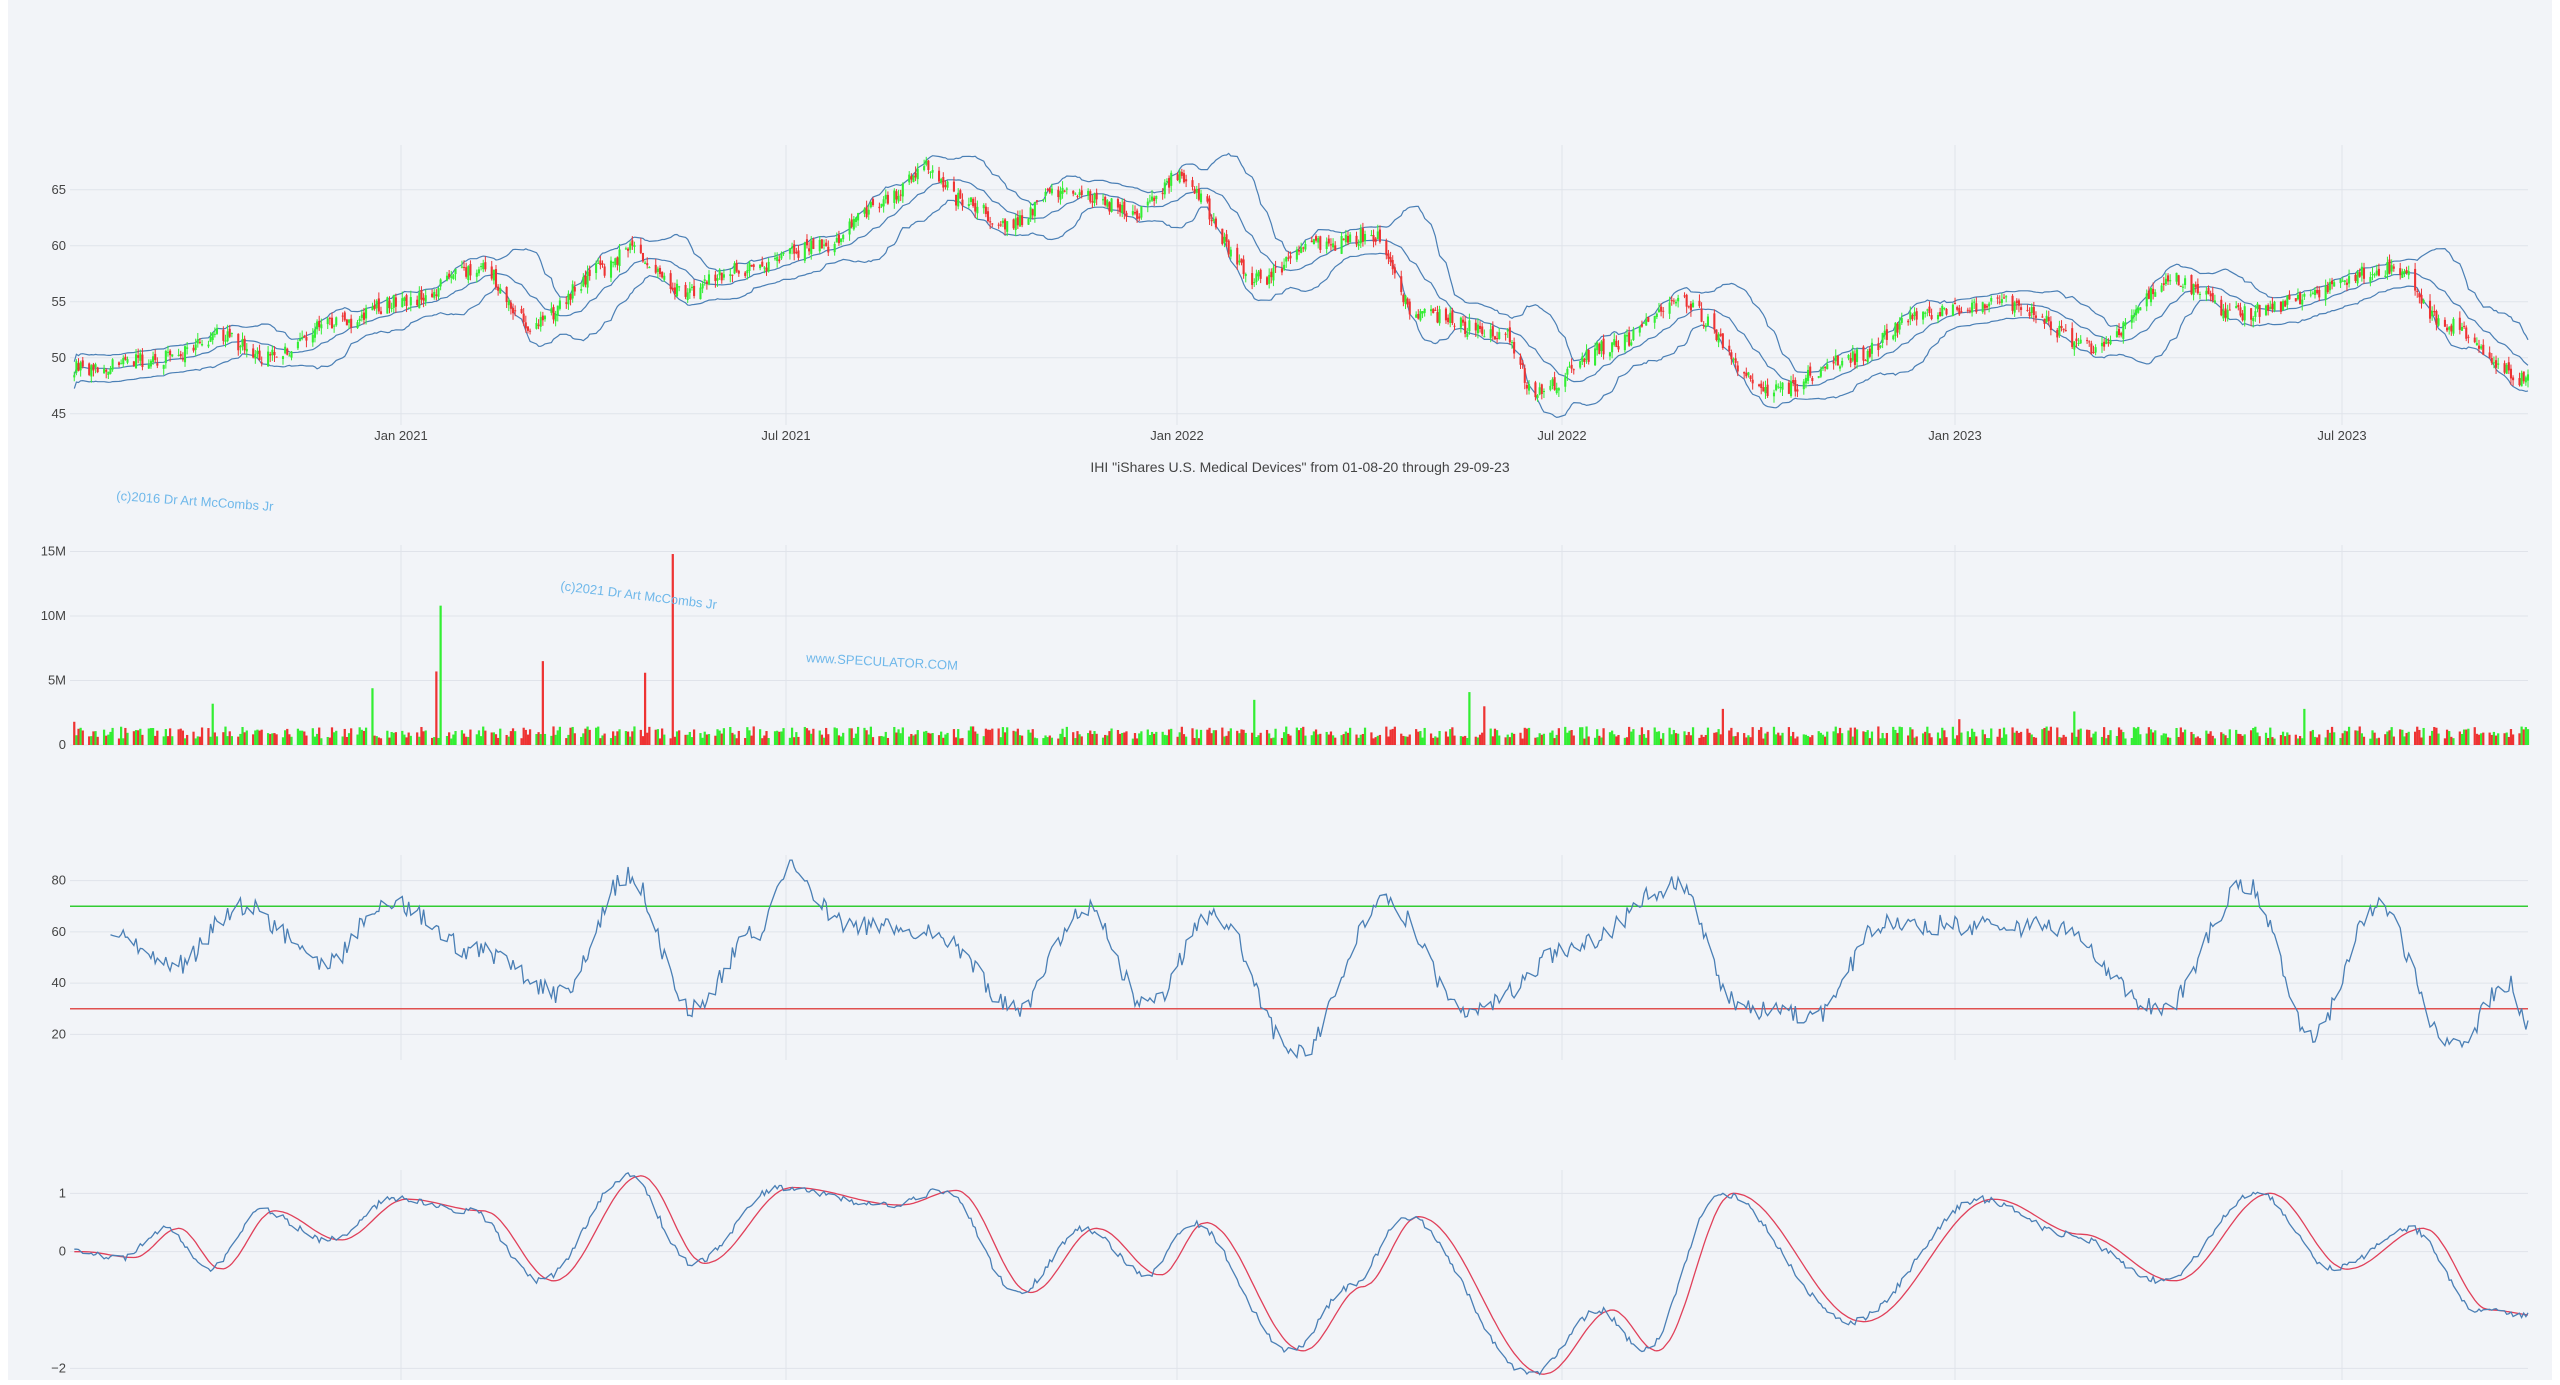 The image size is (2560, 1385). I want to click on volume-ytick-label-1: 5M, so click(57, 679).